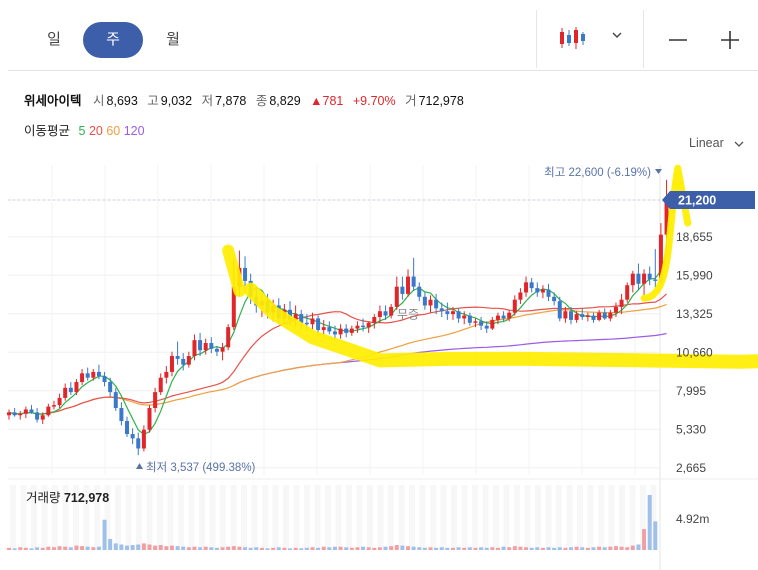 The height and width of the screenshot is (570, 758). Describe the element at coordinates (54, 39) in the screenshot. I see `tab-daily: 일` at that location.